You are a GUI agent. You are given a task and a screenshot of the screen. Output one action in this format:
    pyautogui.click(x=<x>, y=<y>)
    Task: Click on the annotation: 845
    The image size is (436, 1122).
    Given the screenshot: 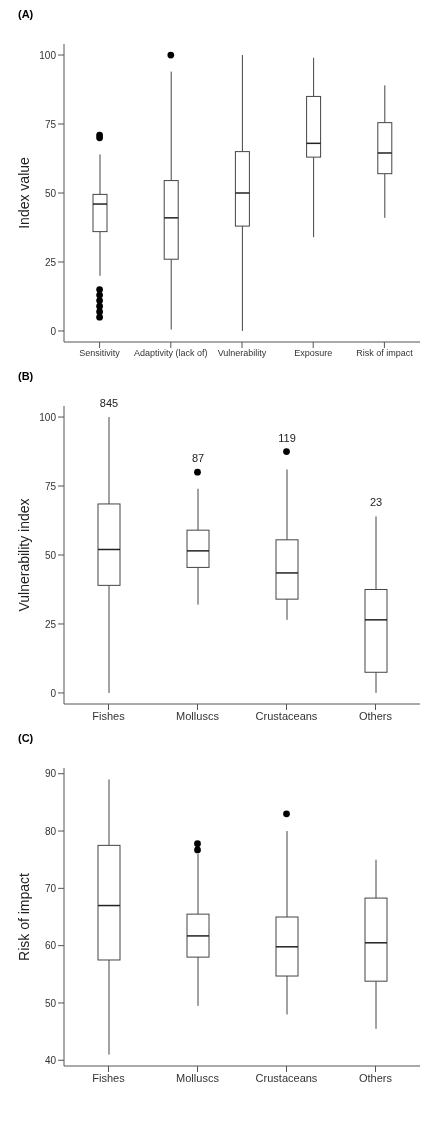 What is the action you would take?
    pyautogui.click(x=109, y=403)
    